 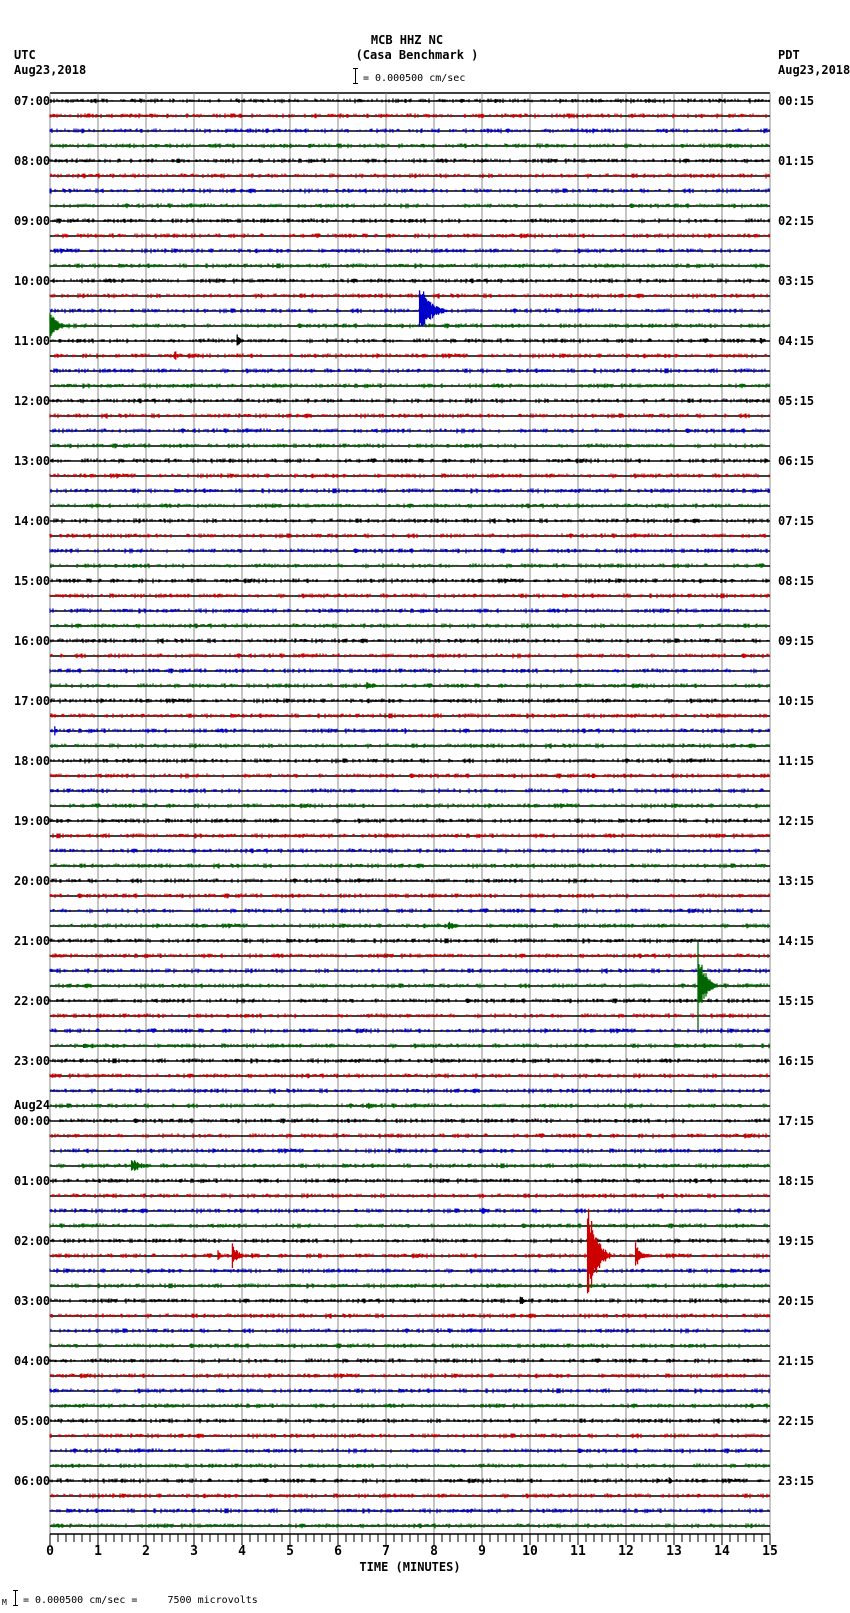 What do you see at coordinates (796, 941) in the screenshot?
I see `right-hour-label: 14:15` at bounding box center [796, 941].